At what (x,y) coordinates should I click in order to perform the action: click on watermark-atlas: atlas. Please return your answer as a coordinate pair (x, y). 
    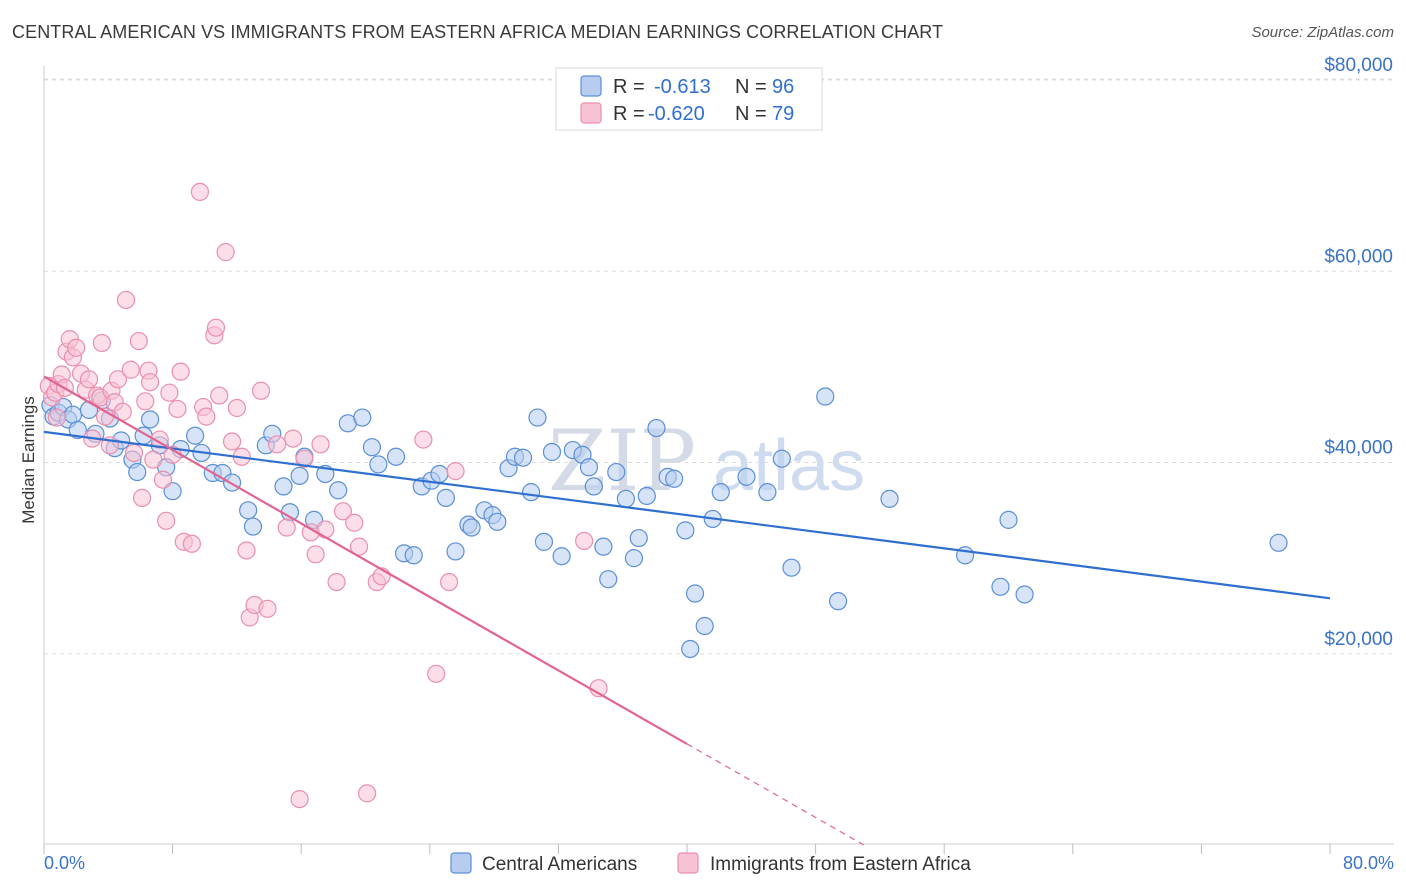
    Looking at the image, I should click on (789, 466).